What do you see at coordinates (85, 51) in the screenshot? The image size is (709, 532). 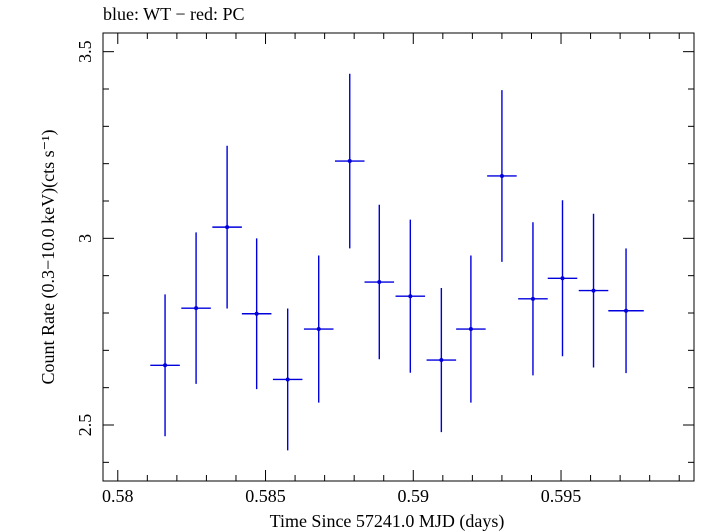 I see `y-tick-label: 3.5` at bounding box center [85, 51].